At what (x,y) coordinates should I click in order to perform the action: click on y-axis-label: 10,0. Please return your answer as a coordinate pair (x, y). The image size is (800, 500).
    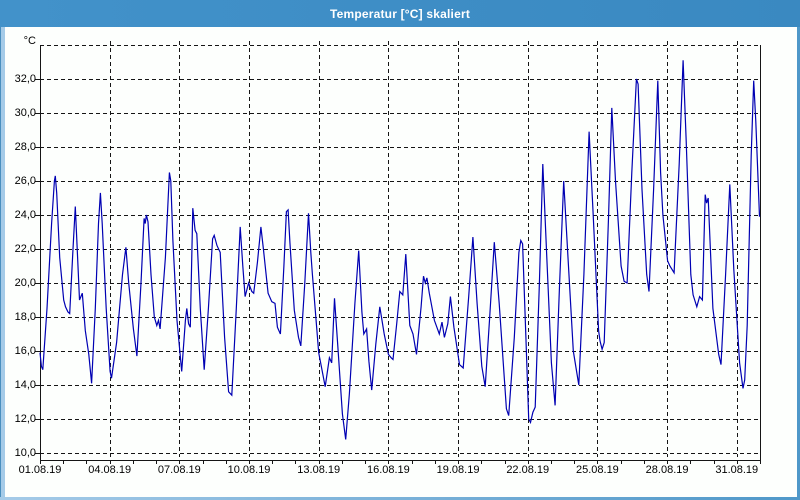
    Looking at the image, I should click on (25, 452).